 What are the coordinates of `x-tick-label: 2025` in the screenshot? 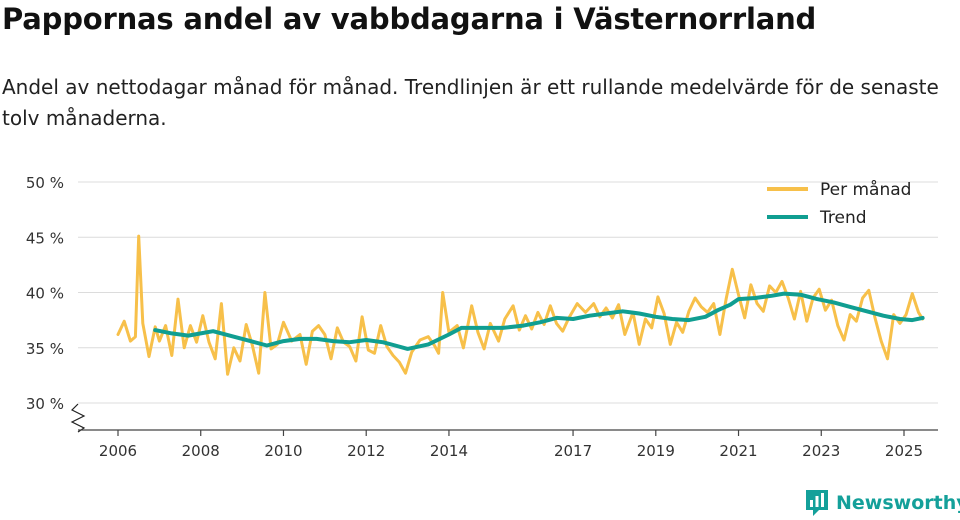 It's located at (904, 451).